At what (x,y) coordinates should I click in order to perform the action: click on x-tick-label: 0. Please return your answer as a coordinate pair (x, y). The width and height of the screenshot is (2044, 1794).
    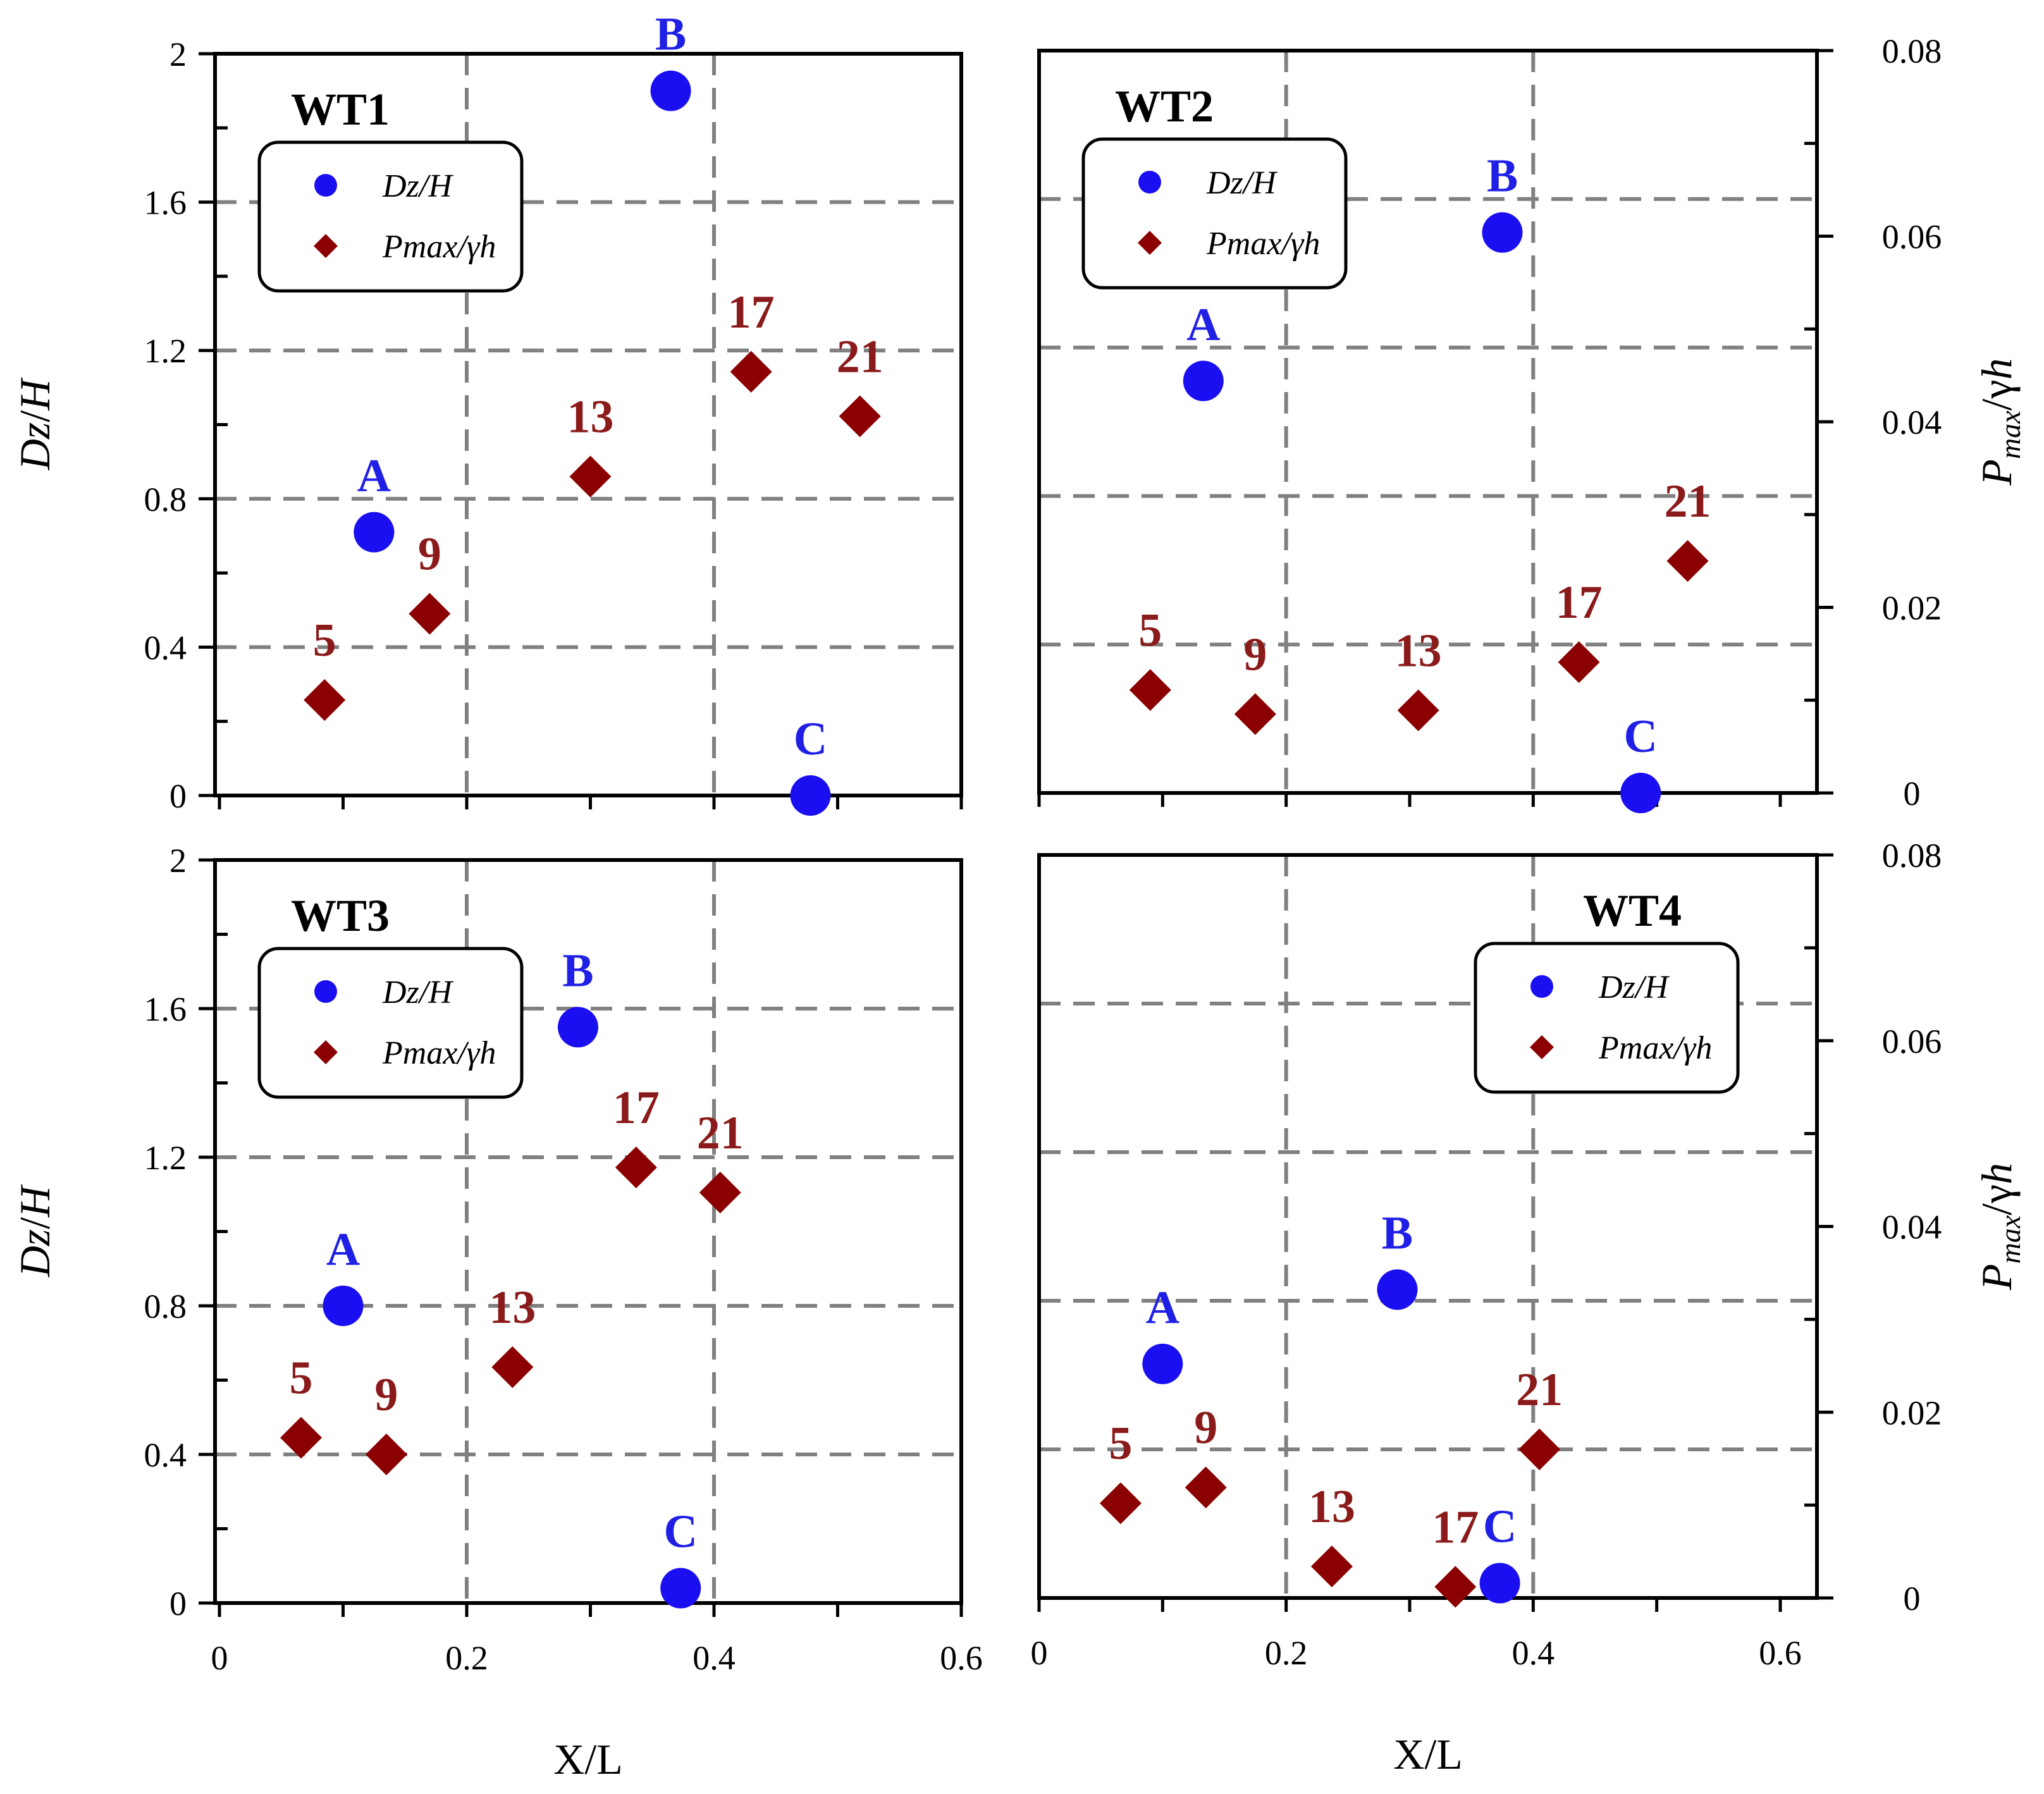
    Looking at the image, I should click on (1039, 1653).